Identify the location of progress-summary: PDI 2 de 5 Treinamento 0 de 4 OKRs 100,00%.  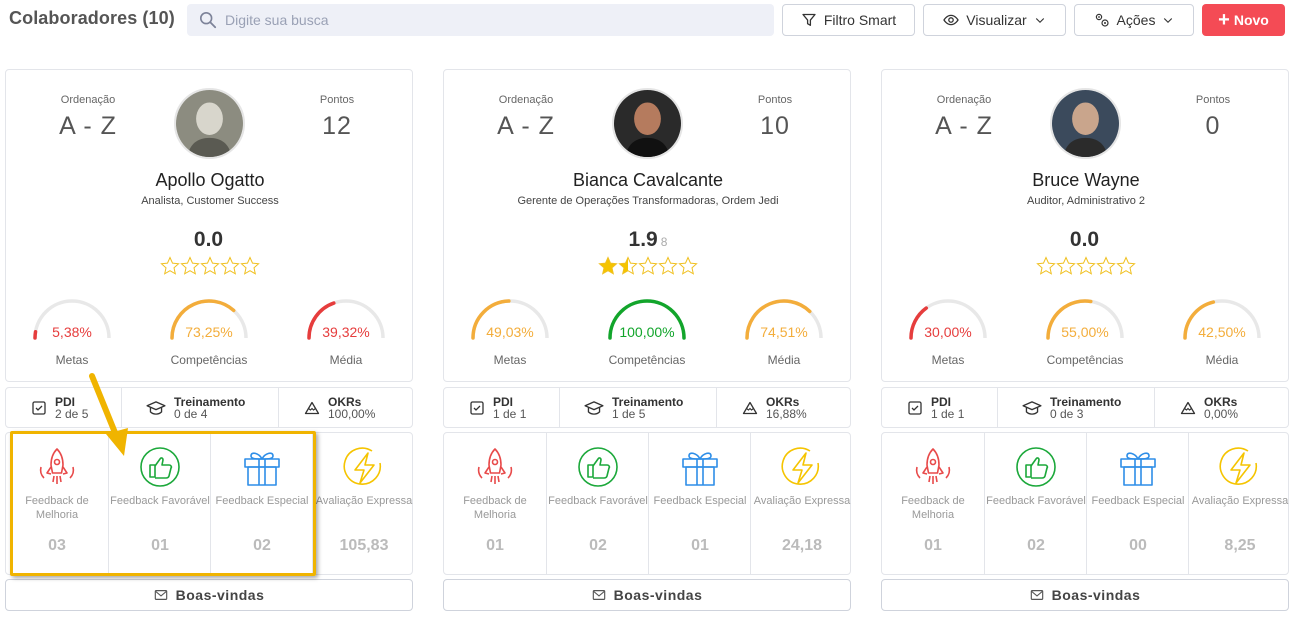
(209, 407).